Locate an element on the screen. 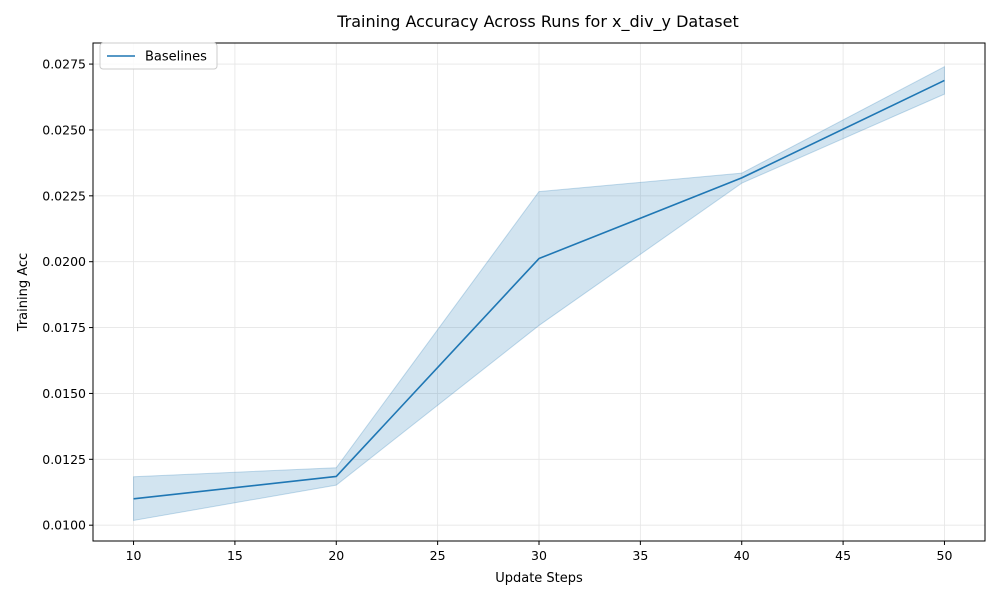 The width and height of the screenshot is (1000, 600). x-tick-label: 10 is located at coordinates (134, 555).